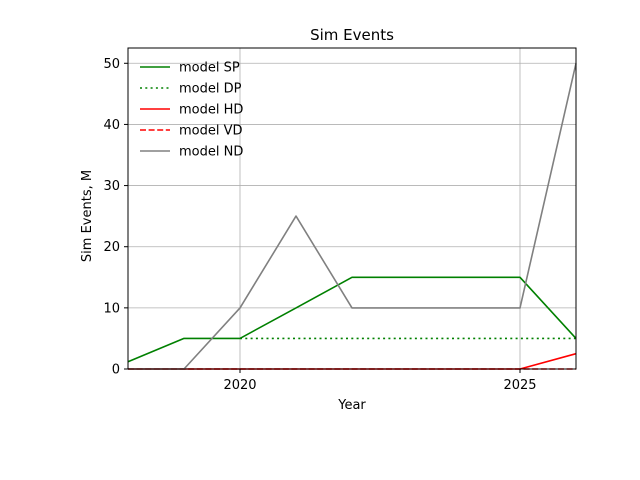 This screenshot has width=640, height=480. Describe the element at coordinates (111, 308) in the screenshot. I see `y-tick-label: 10` at that location.